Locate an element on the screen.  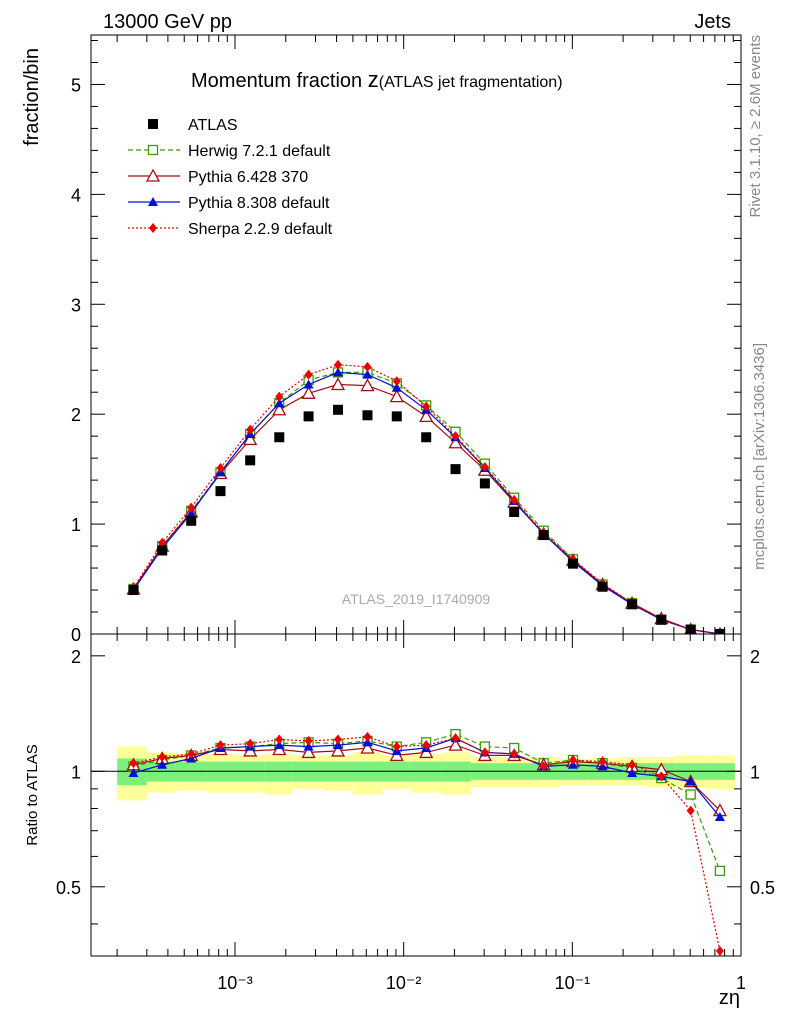
legend-item-herwig: Herwig 7.2.1 default is located at coordinates (229, 151).